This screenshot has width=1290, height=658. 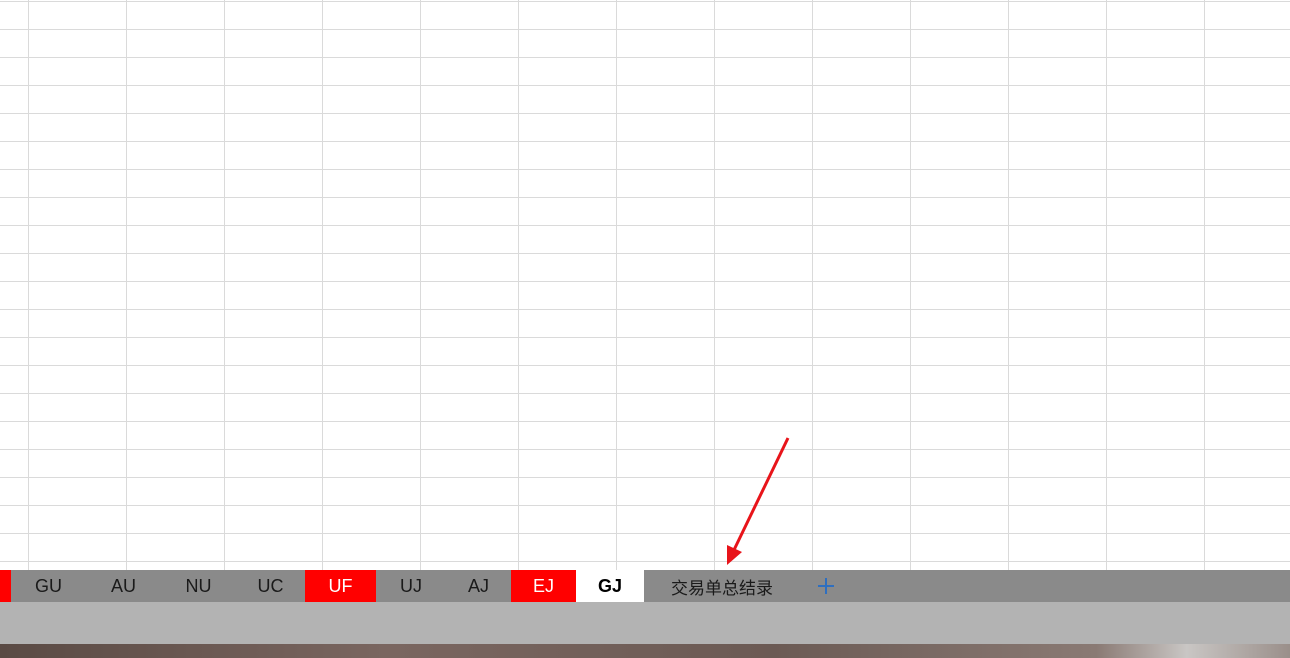 I want to click on sheet-tab-label: 交易单总结录, so click(x=722, y=588).